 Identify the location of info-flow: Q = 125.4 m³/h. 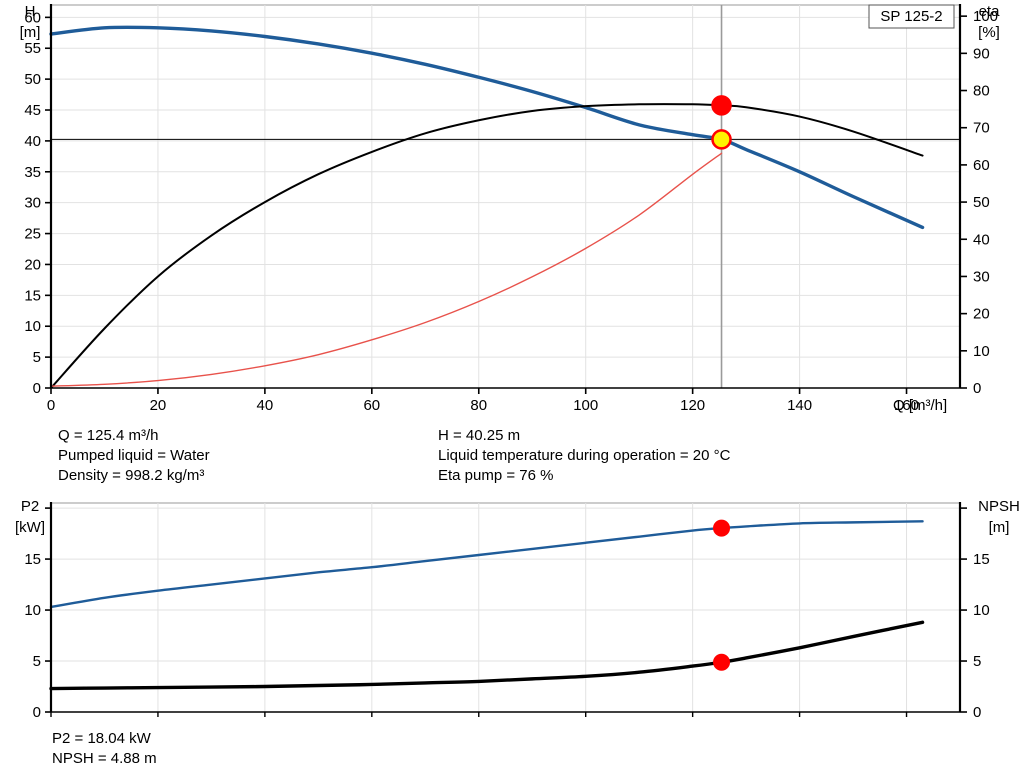
(108, 435).